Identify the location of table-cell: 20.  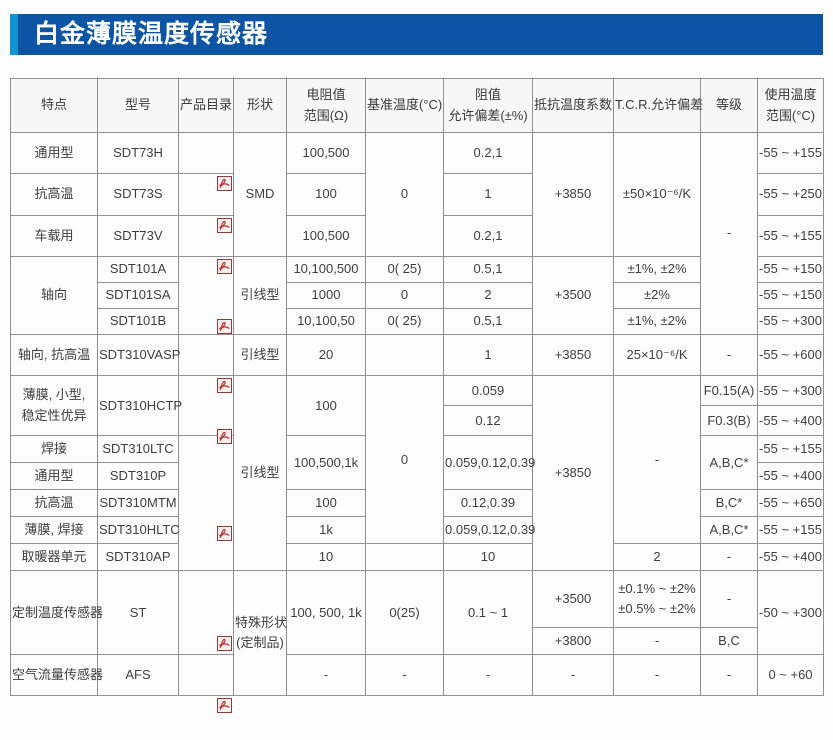
(326, 355).